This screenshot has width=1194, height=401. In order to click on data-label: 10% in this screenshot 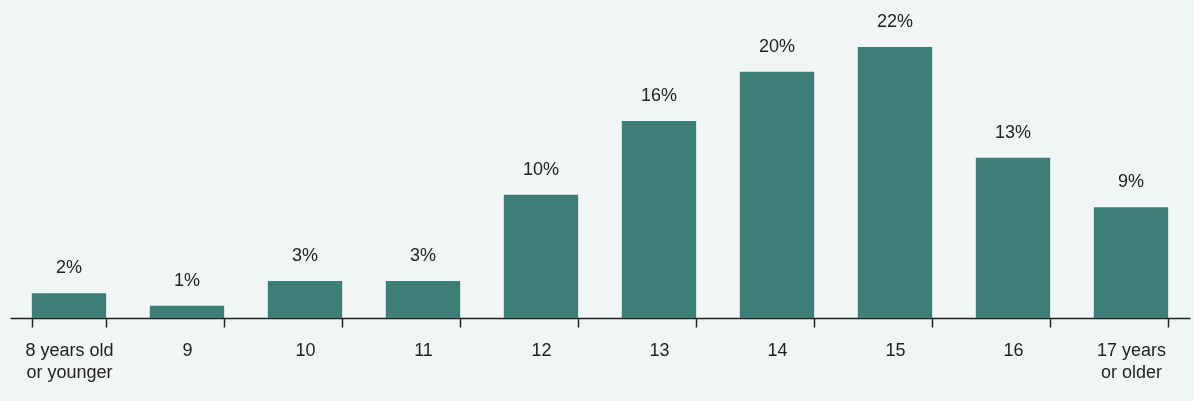, I will do `click(541, 168)`.